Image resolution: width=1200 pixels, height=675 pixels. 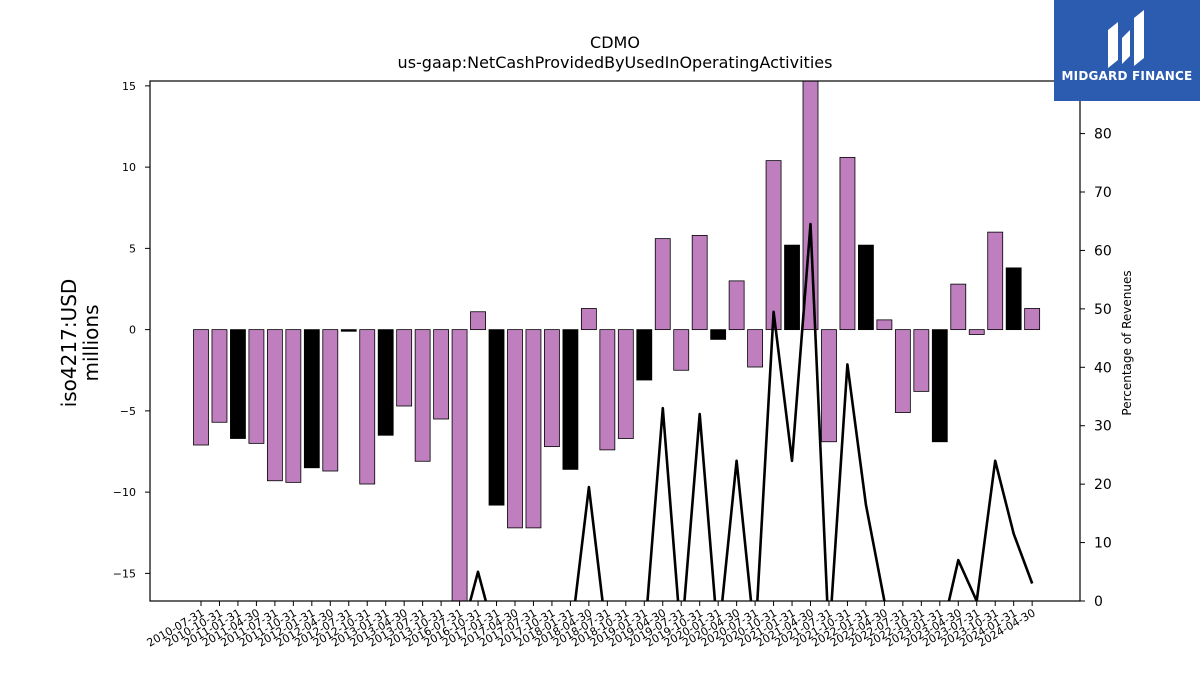 I want to click on y-tick-label: 5, so click(x=132, y=248).